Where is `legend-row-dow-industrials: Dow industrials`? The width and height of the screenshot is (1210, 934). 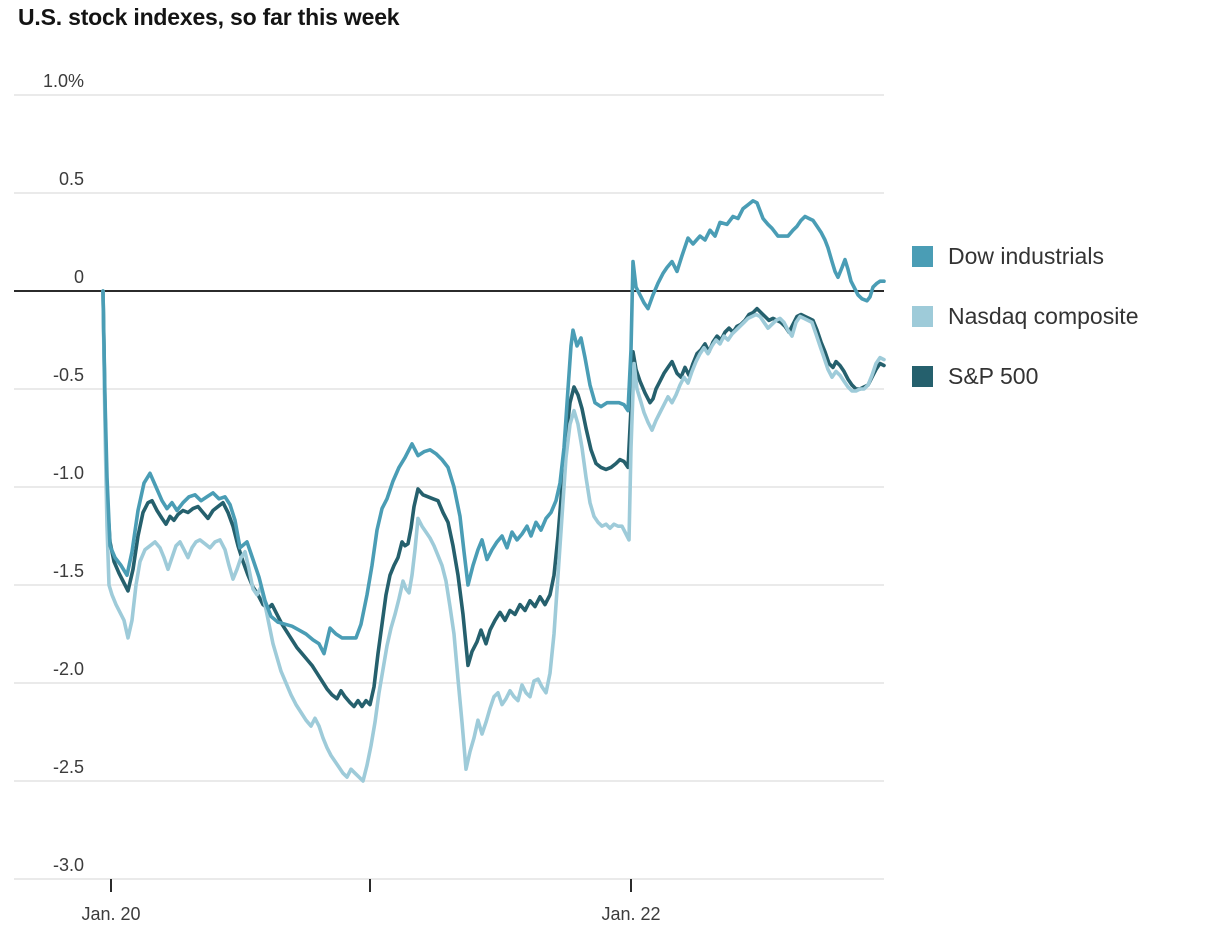
legend-row-dow-industrials: Dow industrials is located at coordinates (1025, 256).